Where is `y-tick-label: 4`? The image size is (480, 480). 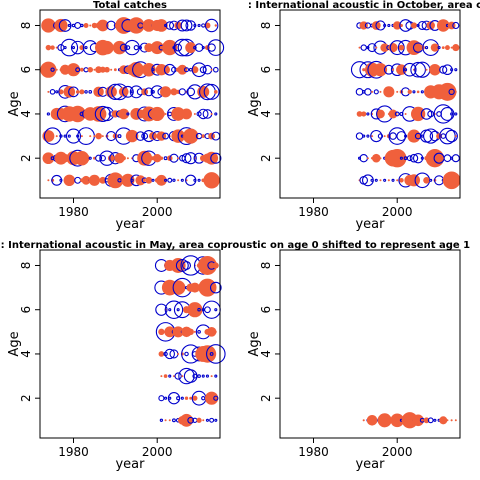
y-tick-label: 4 is located at coordinates (266, 354).